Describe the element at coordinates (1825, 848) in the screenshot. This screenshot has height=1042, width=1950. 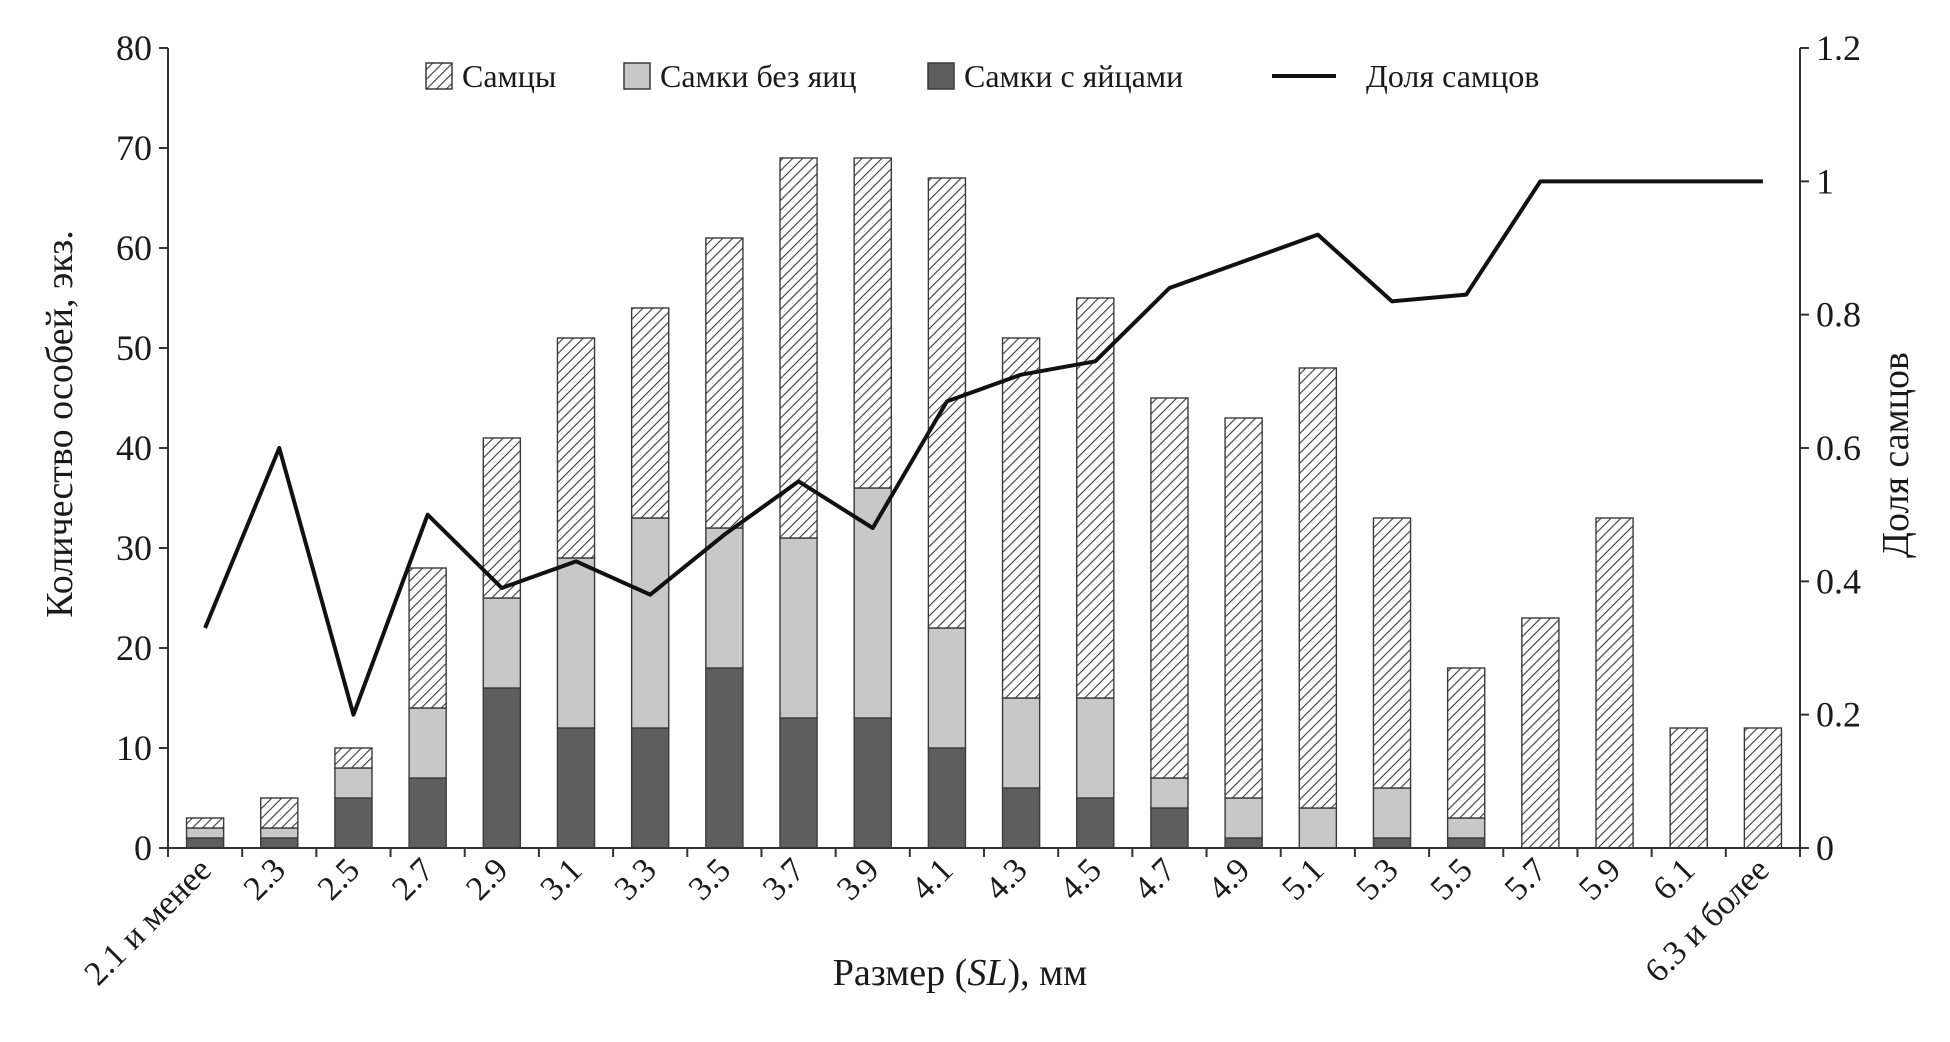
I see `y2-tick-label: 0` at that location.